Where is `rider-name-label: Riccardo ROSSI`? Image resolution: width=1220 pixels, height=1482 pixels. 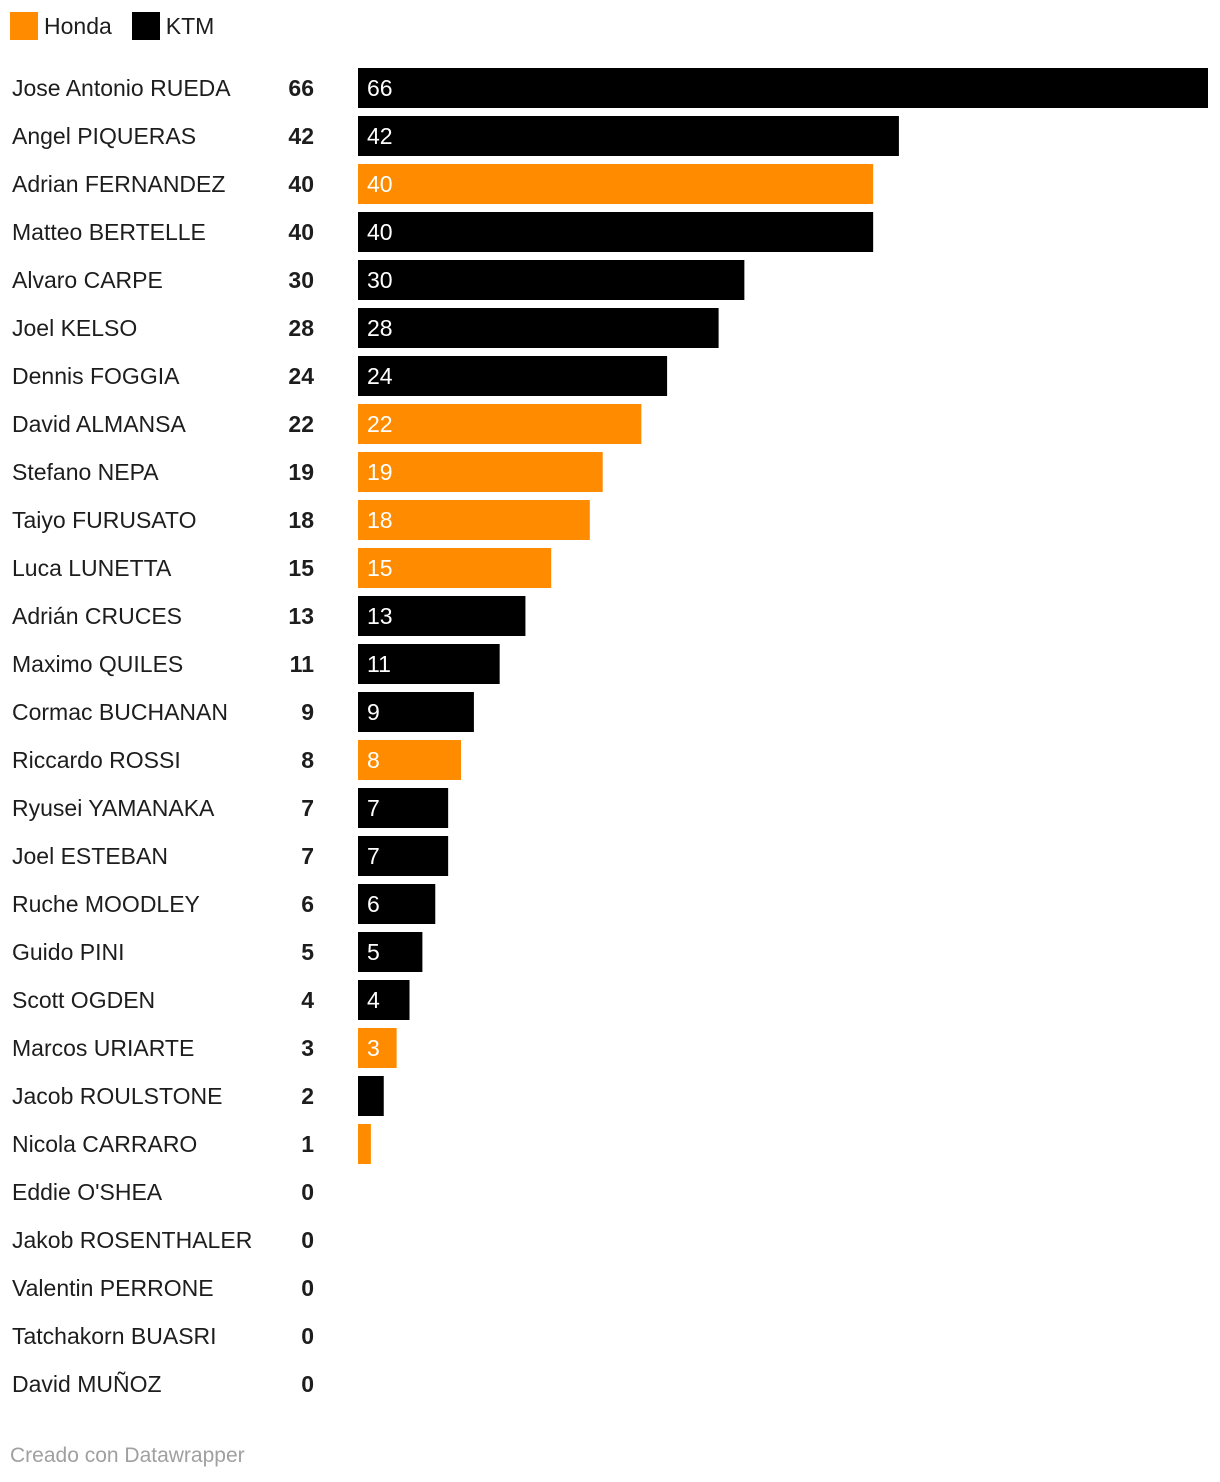 rider-name-label: Riccardo ROSSI is located at coordinates (96, 760).